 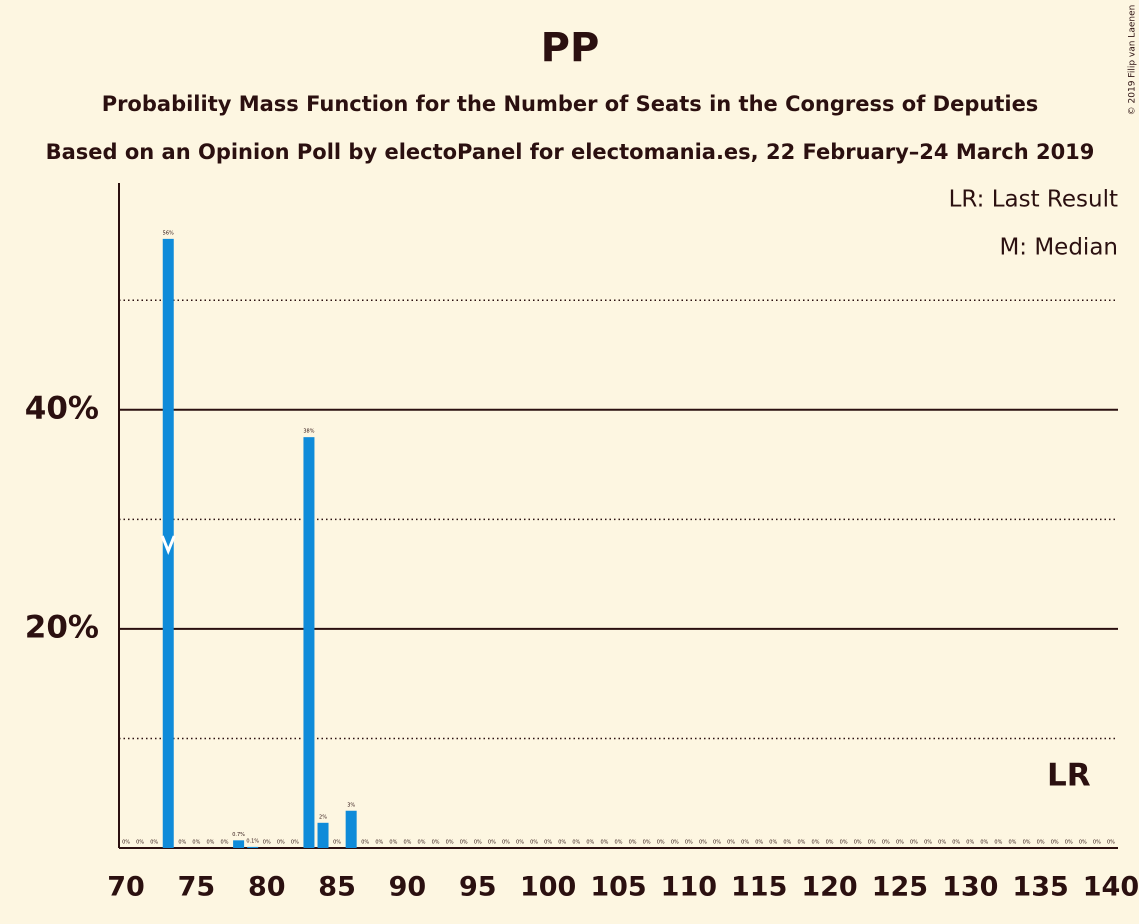 I want to click on x-tick-label: 130, so click(x=970, y=887).